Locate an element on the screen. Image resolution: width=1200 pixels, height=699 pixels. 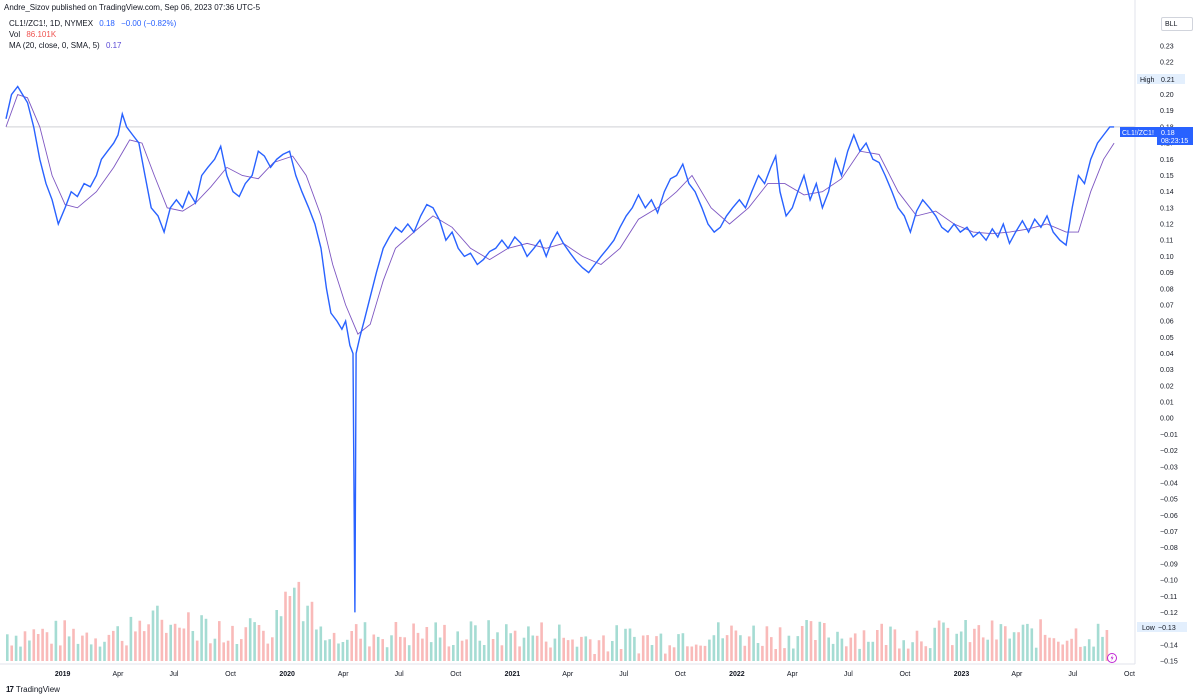
footer-brand: 17 TradingView is located at coordinates (33, 689).